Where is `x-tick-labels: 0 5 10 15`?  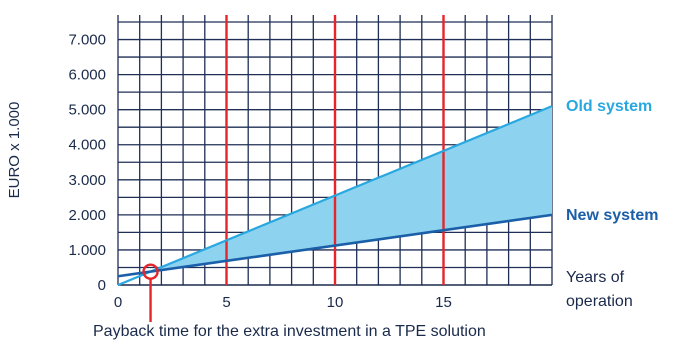
x-tick-labels: 0 5 10 15 is located at coordinates (283, 302).